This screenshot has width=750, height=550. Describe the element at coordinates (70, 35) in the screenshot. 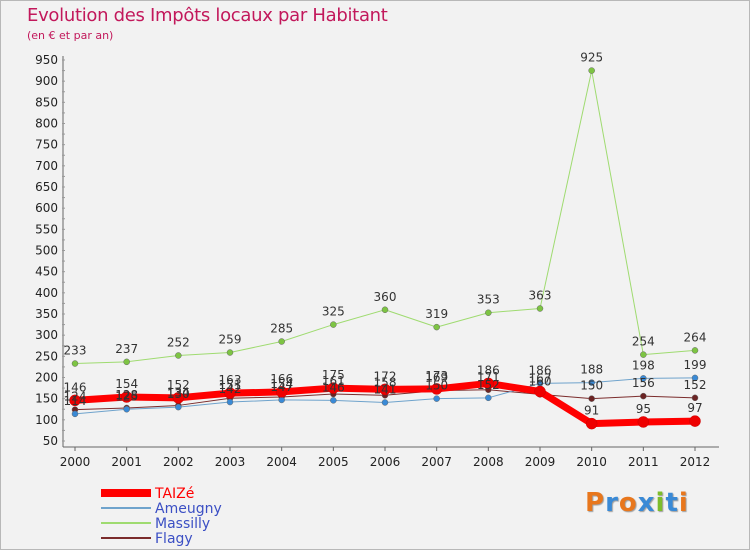

I see `chart-subtitle: (en € et par an)` at that location.